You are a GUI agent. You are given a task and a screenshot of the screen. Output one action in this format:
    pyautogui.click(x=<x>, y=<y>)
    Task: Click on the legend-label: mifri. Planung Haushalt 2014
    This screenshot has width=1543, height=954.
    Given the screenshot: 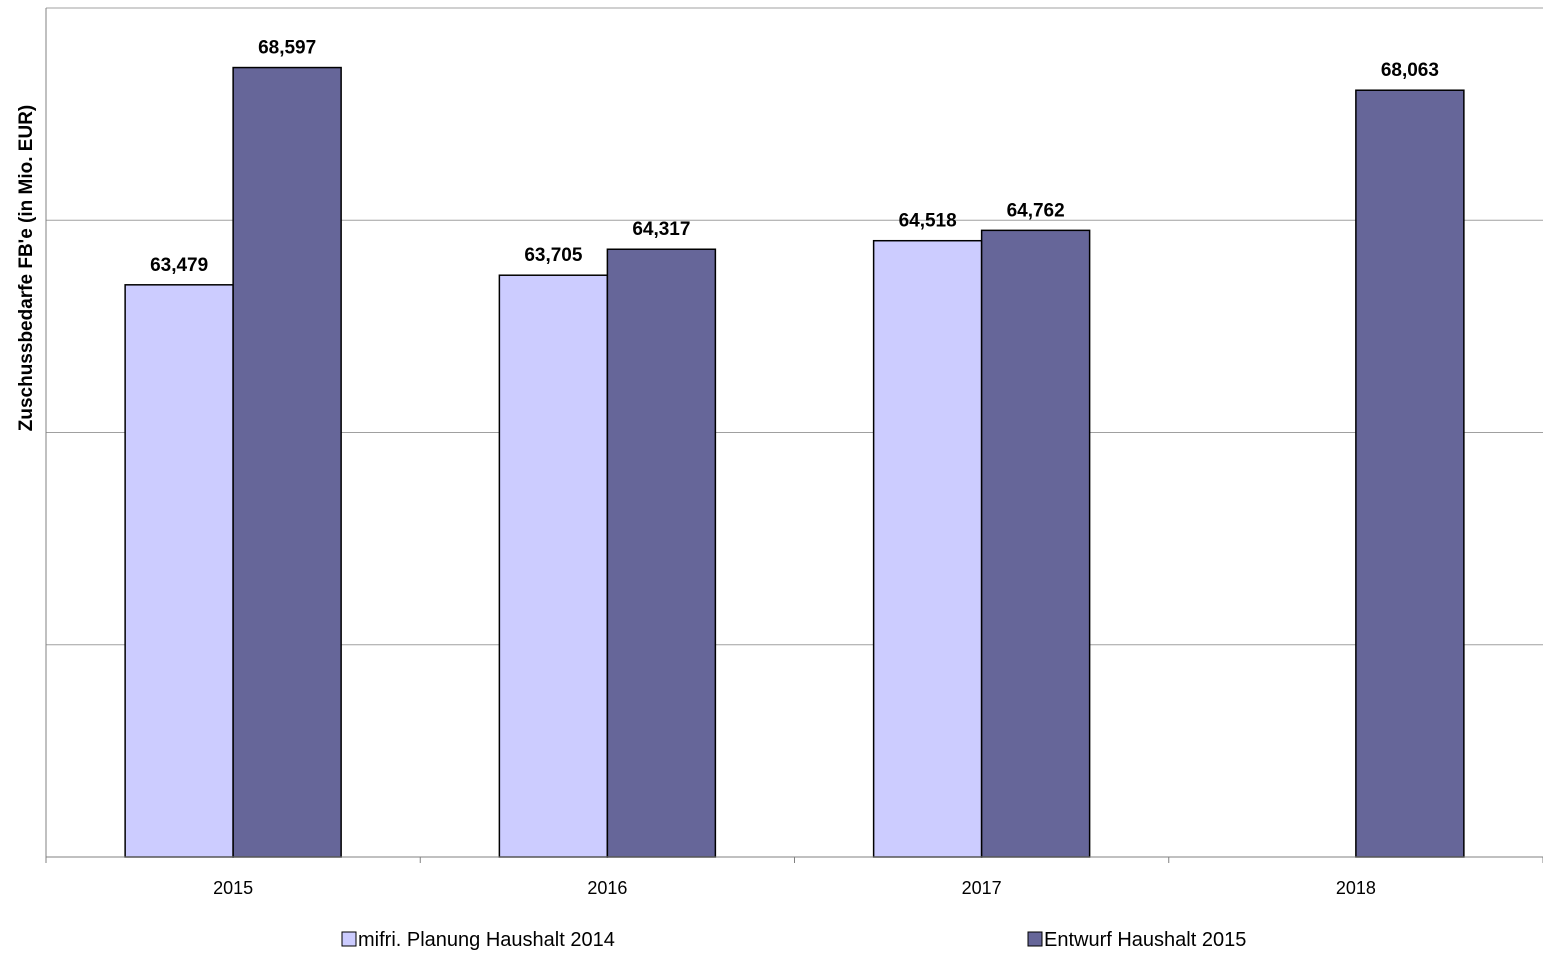 What is the action you would take?
    pyautogui.click(x=486, y=940)
    